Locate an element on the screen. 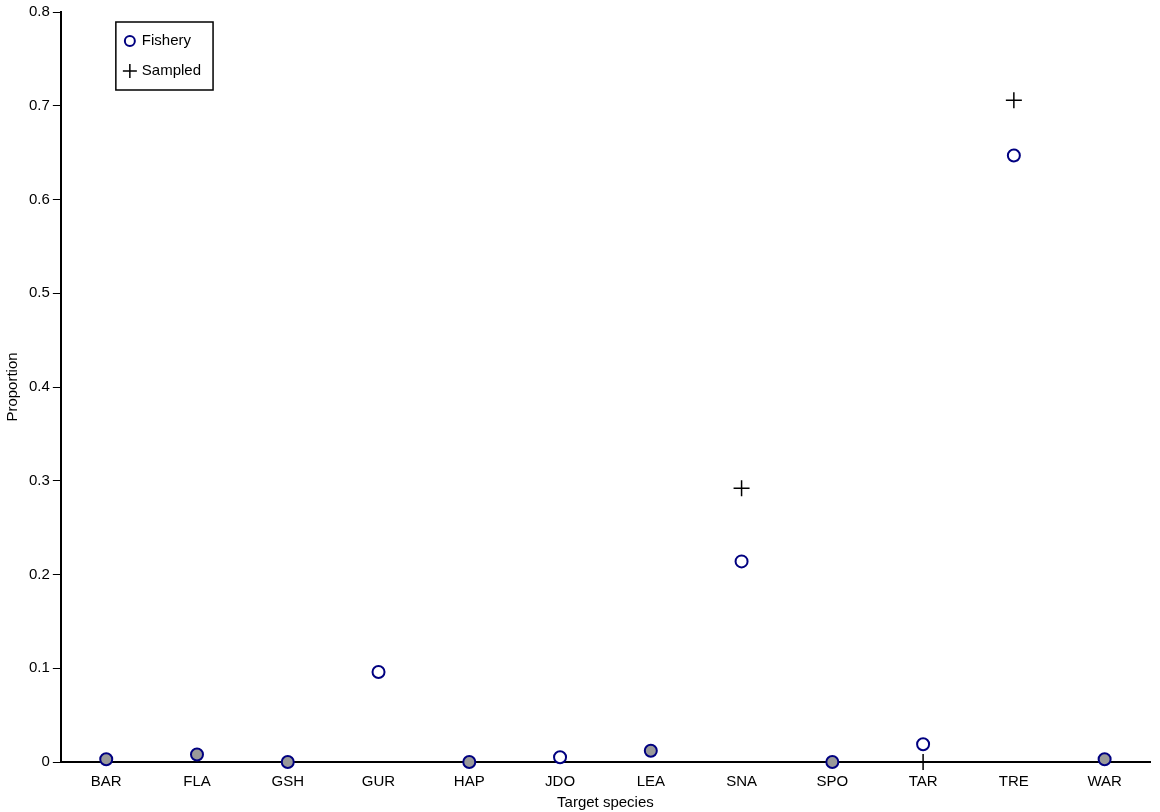 The height and width of the screenshot is (812, 1160). y-tick-label: 0 is located at coordinates (45, 761).